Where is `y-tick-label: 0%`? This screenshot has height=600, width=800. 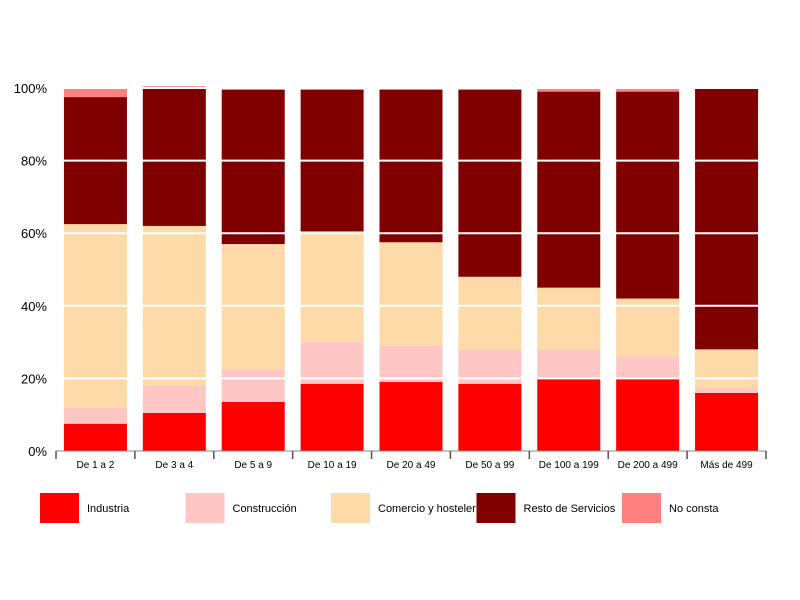 y-tick-label: 0% is located at coordinates (37, 451).